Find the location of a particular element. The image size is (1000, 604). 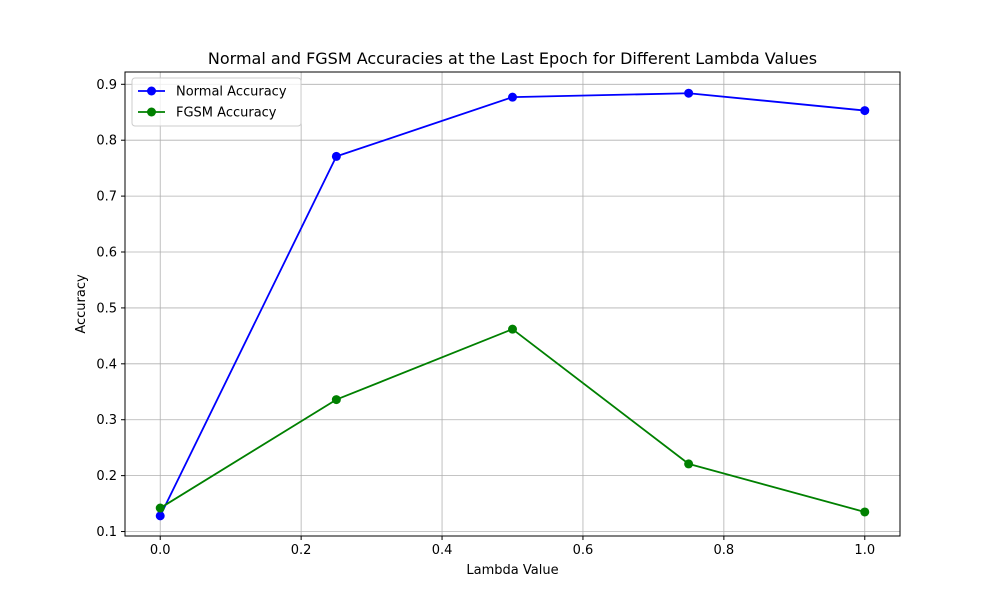

y-tick-label: 0.5 is located at coordinates (106, 308).